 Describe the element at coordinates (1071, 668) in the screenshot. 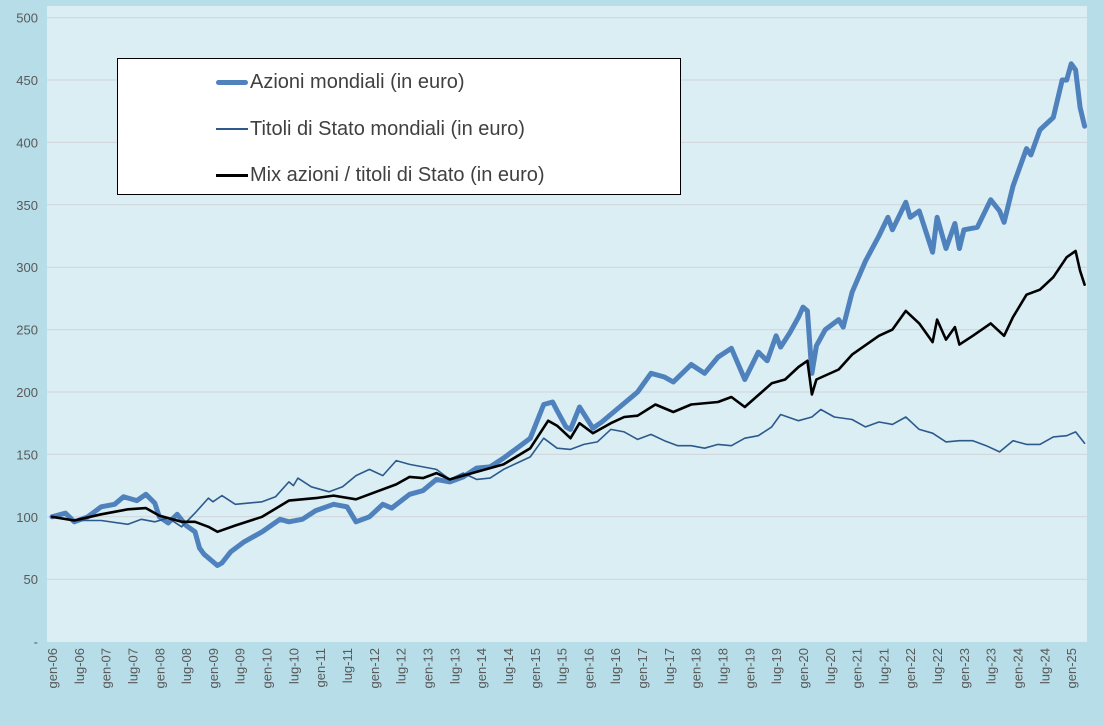

I see `x-tick-label: gen-25` at that location.